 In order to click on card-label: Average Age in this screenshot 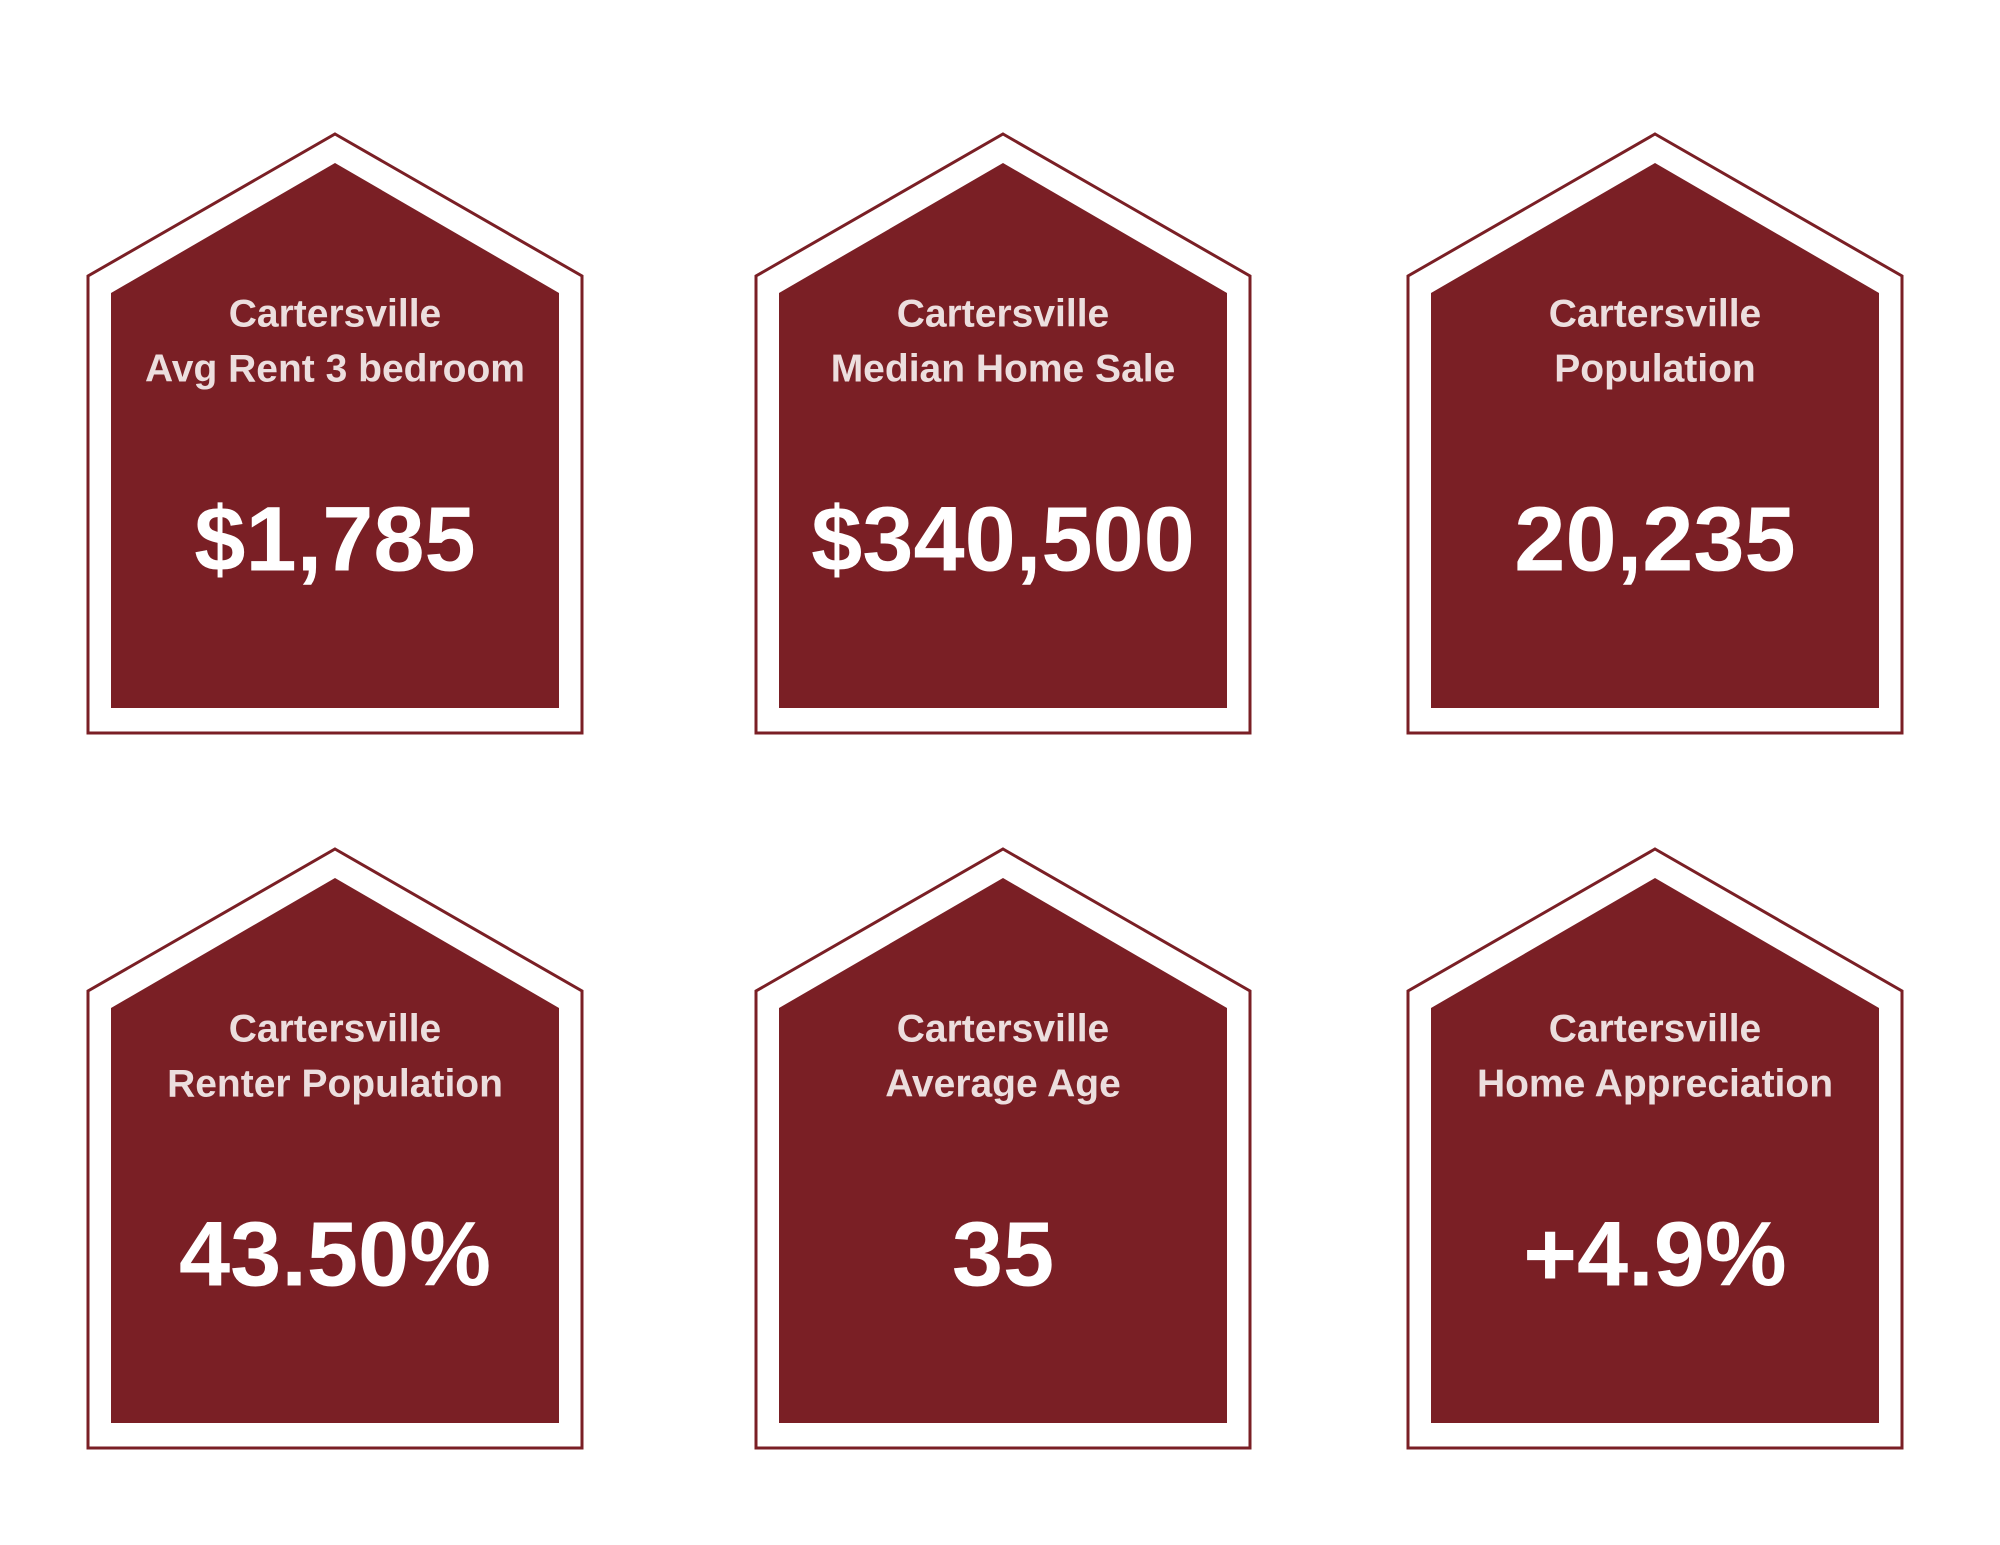, I will do `click(1003, 1083)`.